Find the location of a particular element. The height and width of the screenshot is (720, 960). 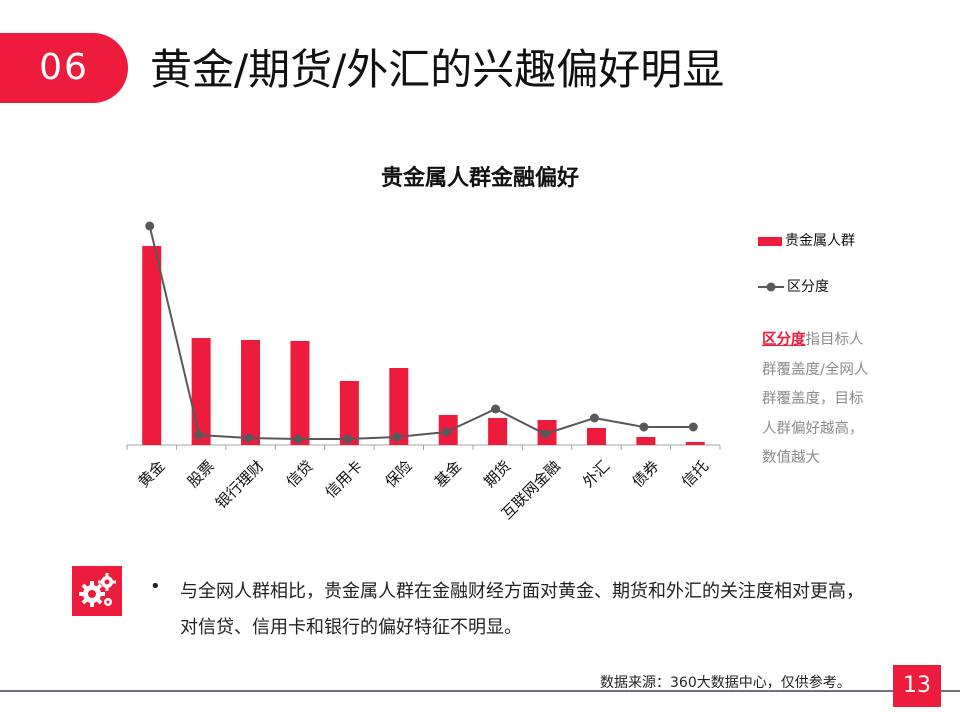

note-text: 指目标人群覆盖度/全网人群覆盖度，目标人群偏好越高，数值越大 is located at coordinates (815, 399).